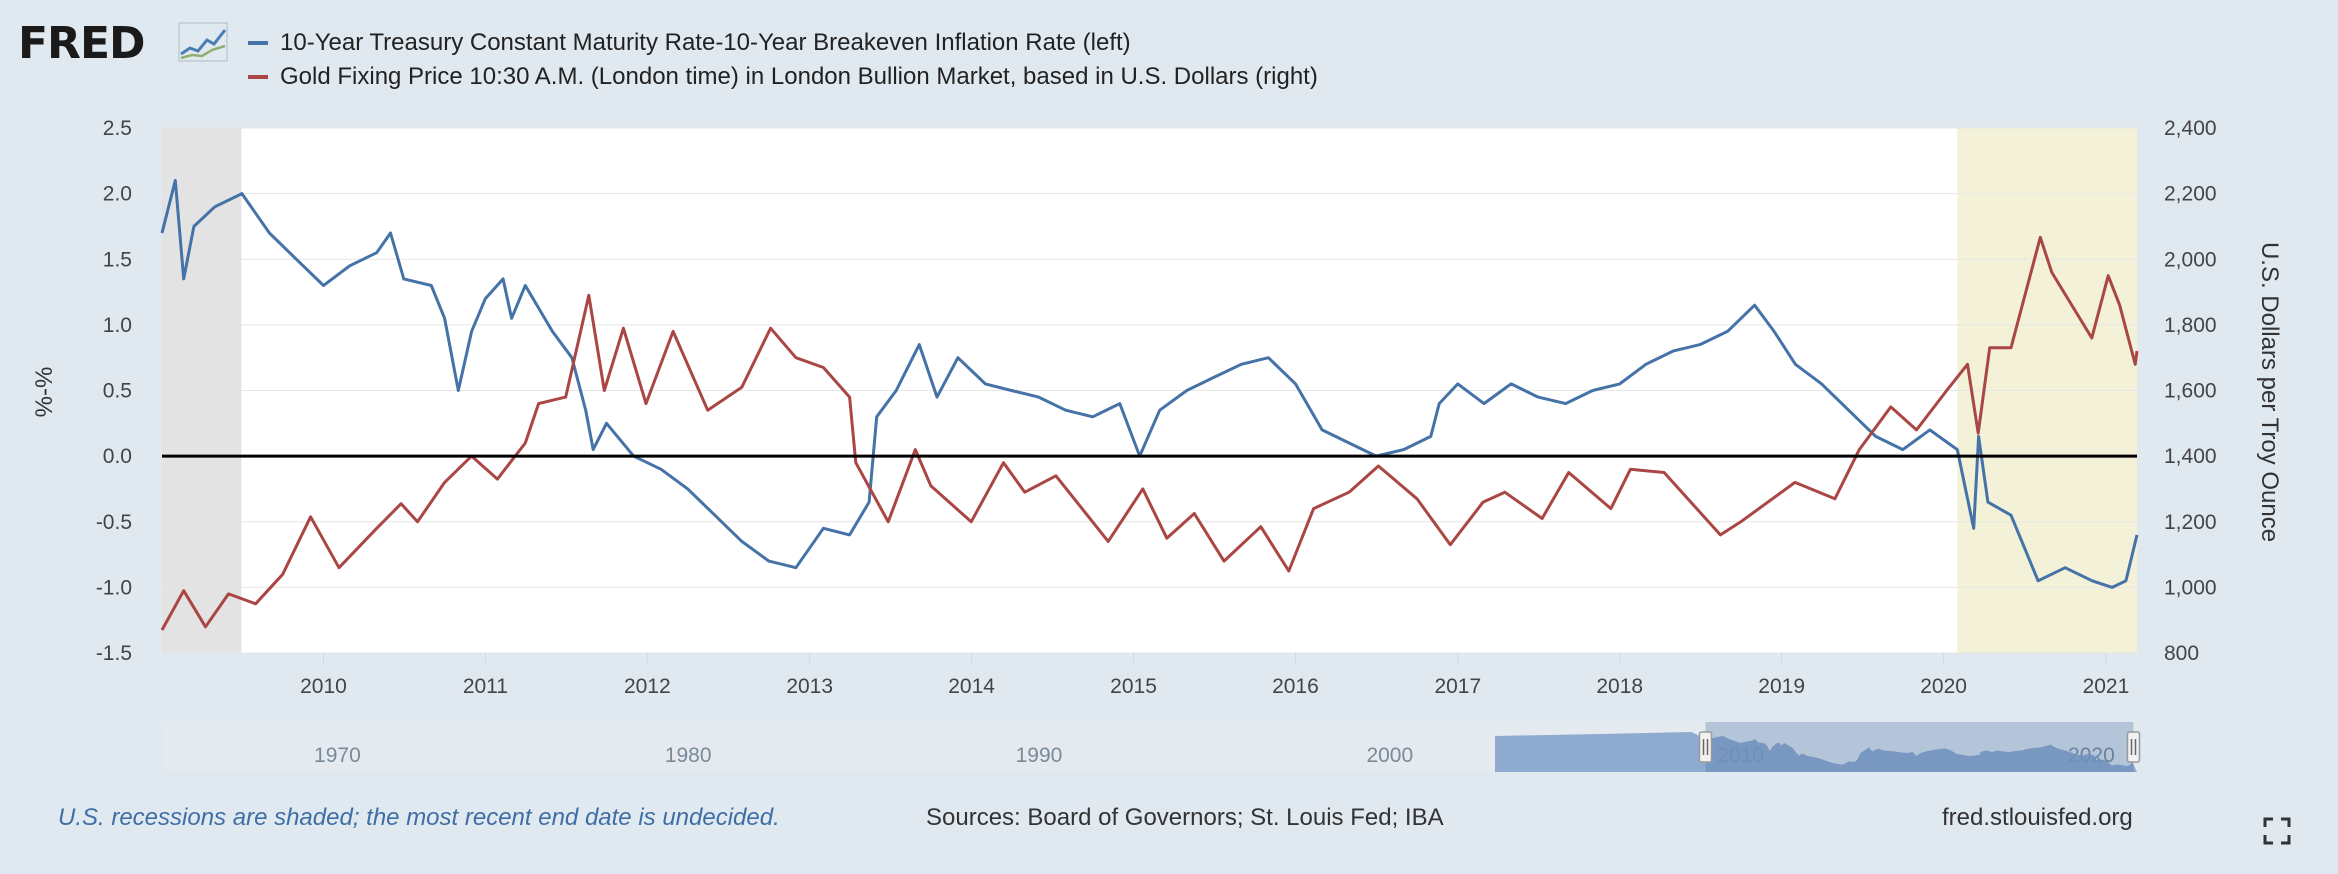  What do you see at coordinates (1457, 686) in the screenshot?
I see `x-tick-label: 2017` at bounding box center [1457, 686].